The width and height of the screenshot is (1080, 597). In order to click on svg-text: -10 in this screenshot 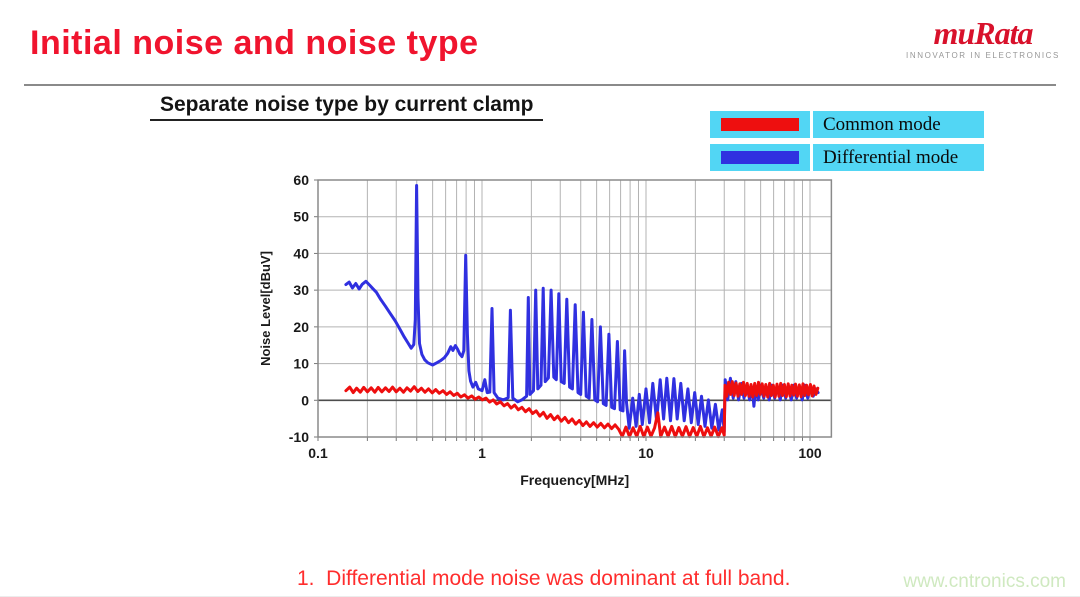, I will do `click(299, 437)`.